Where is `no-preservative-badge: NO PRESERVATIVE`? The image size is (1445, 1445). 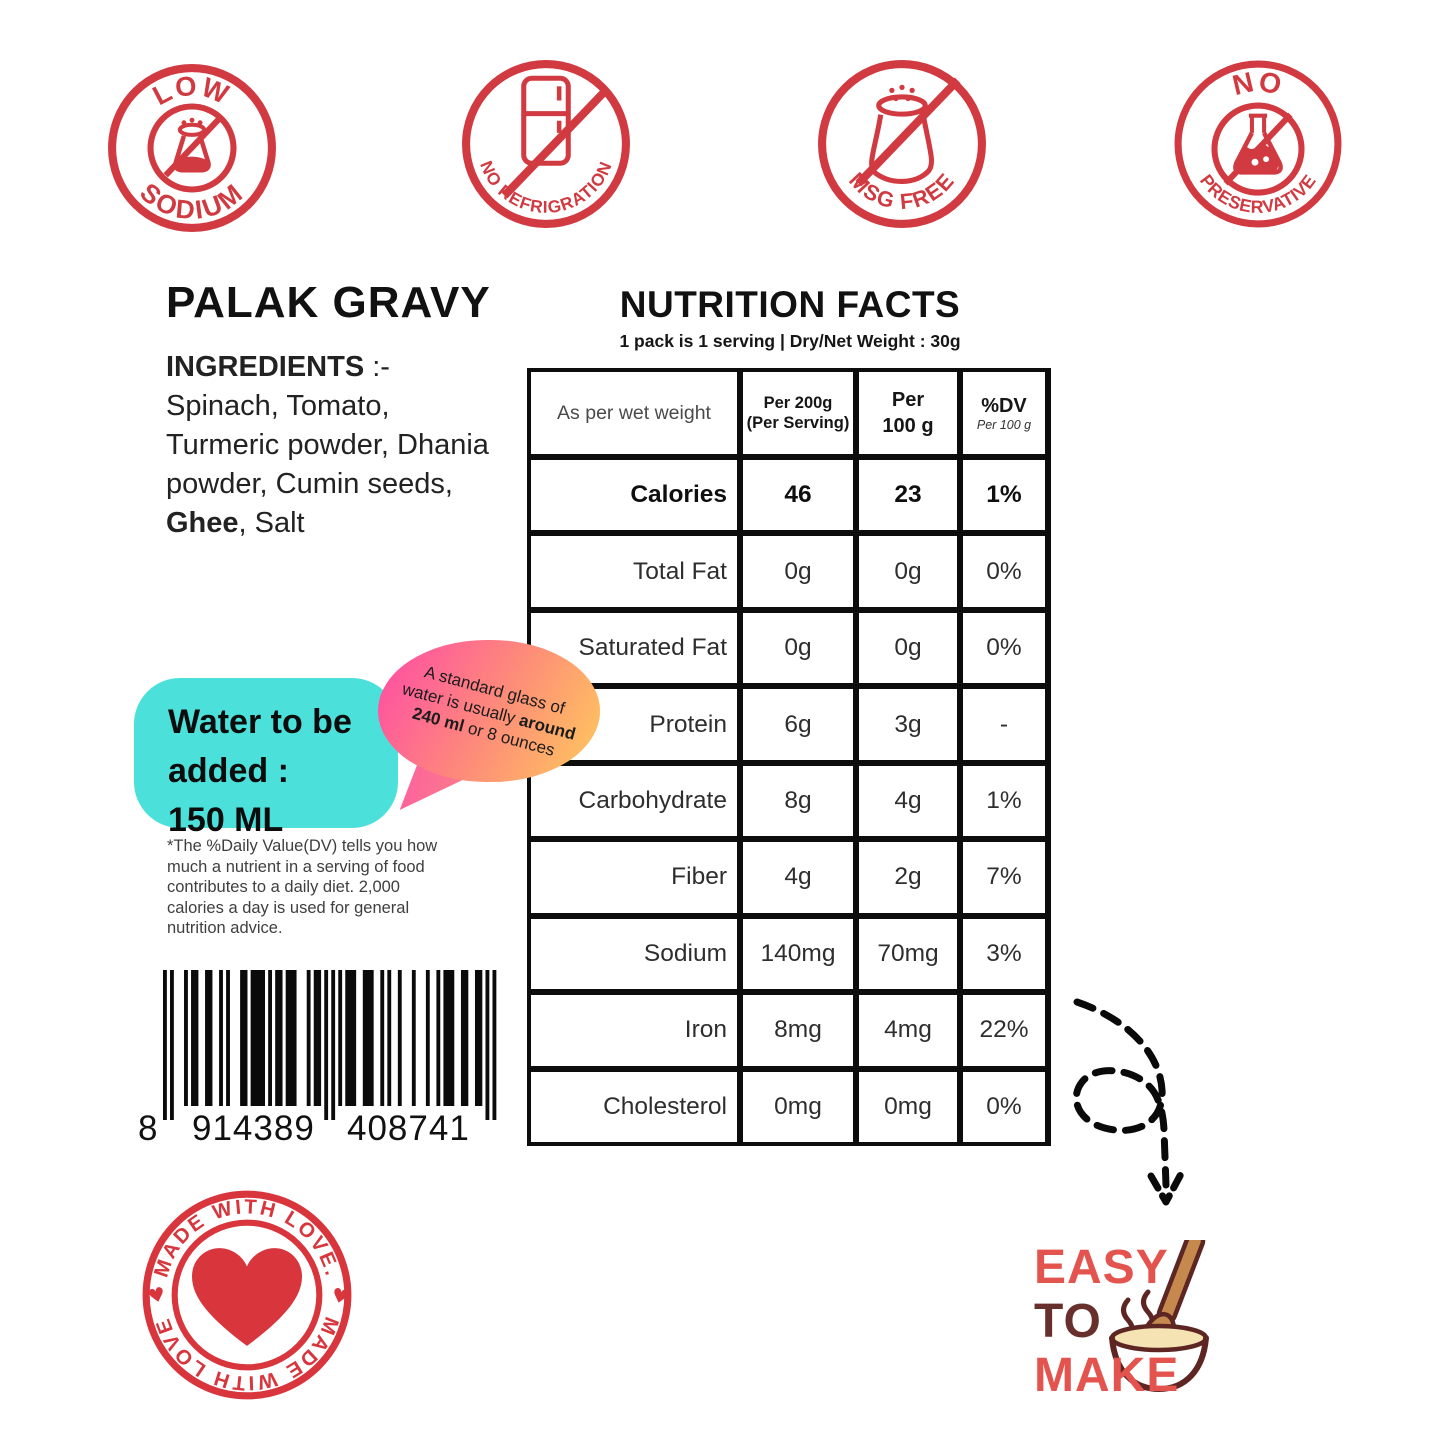 no-preservative-badge: NO PRESERVATIVE is located at coordinates (1258, 144).